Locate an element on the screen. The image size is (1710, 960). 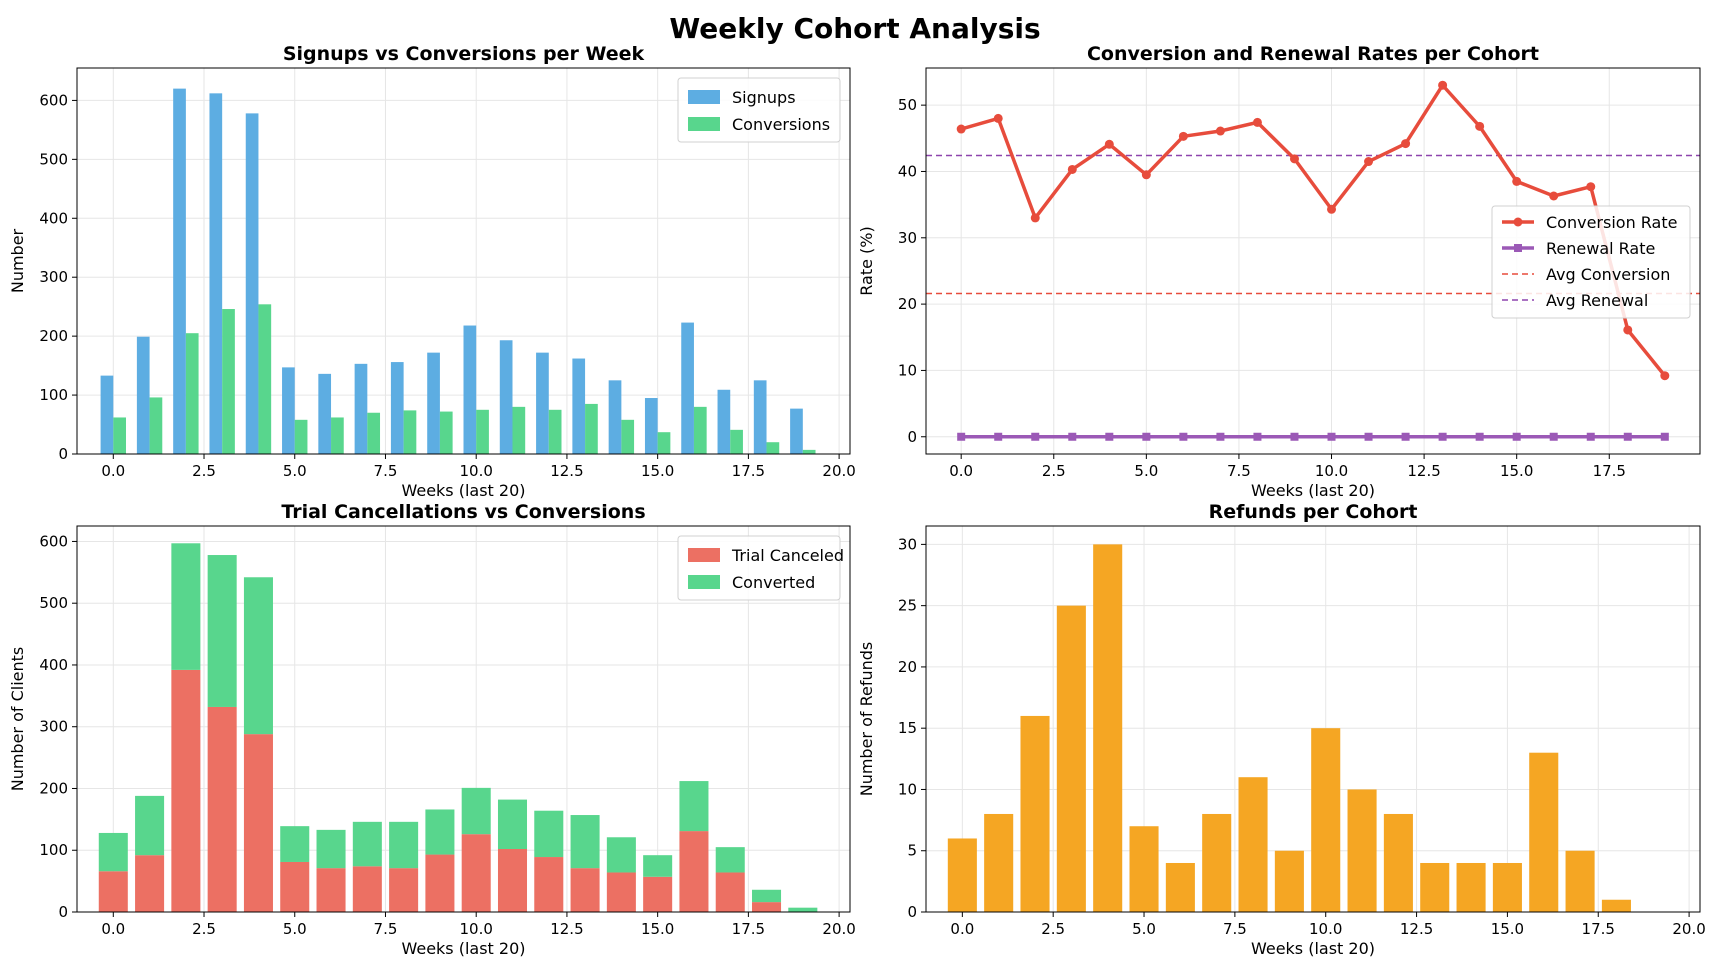
y-tick-label: 50 is located at coordinates (907, 105).